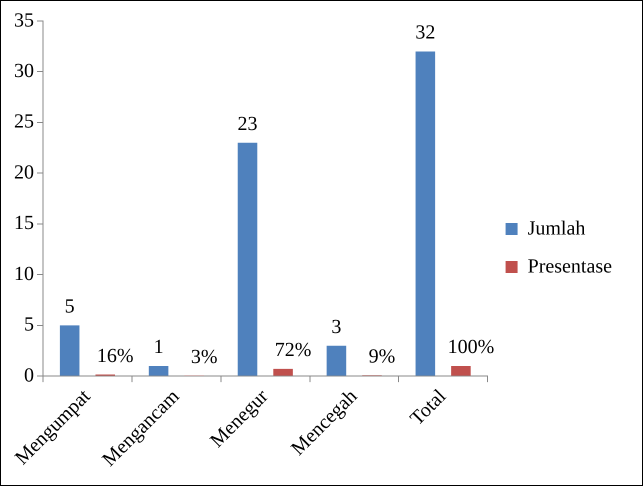 This screenshot has height=486, width=643. What do you see at coordinates (159, 347) in the screenshot?
I see `data-label: 1` at bounding box center [159, 347].